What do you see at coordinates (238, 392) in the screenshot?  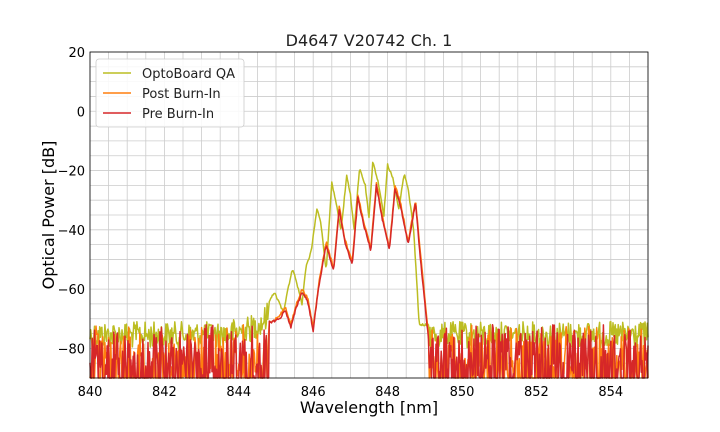 I see `x-tick-label: 844` at bounding box center [238, 392].